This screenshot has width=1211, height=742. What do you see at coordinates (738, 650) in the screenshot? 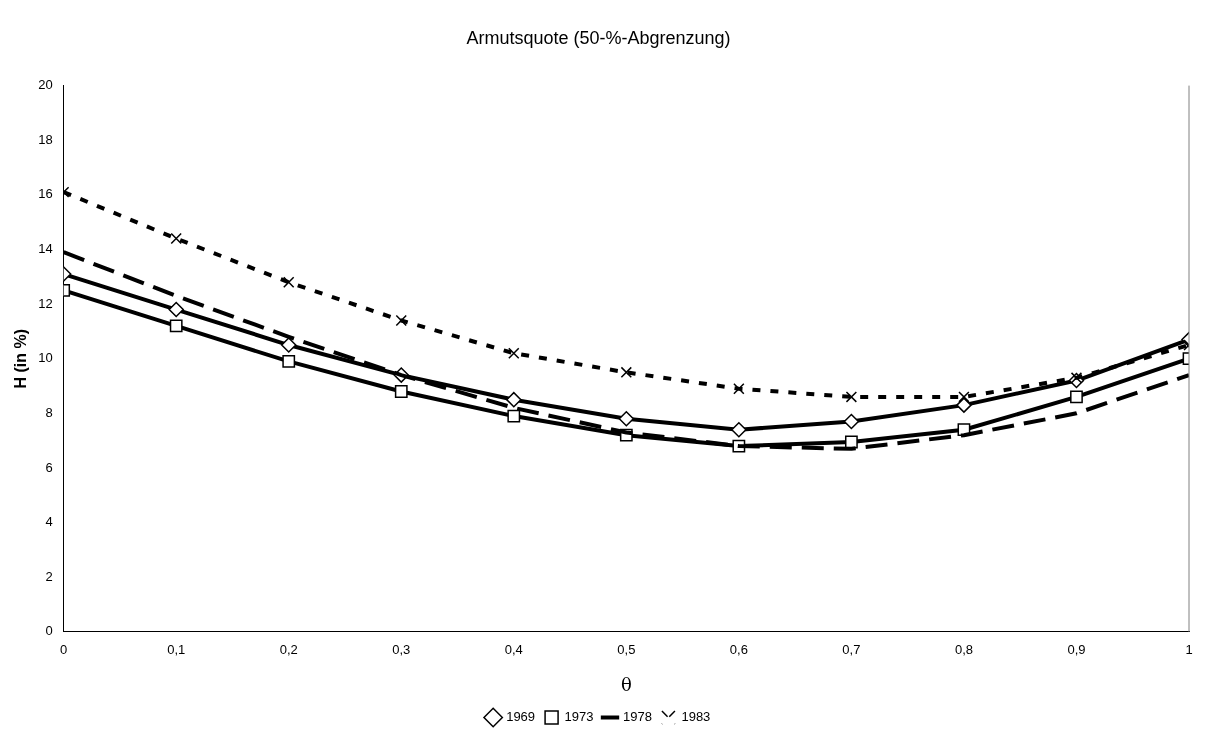
I see `x-tick-label: 0,6` at bounding box center [738, 650].